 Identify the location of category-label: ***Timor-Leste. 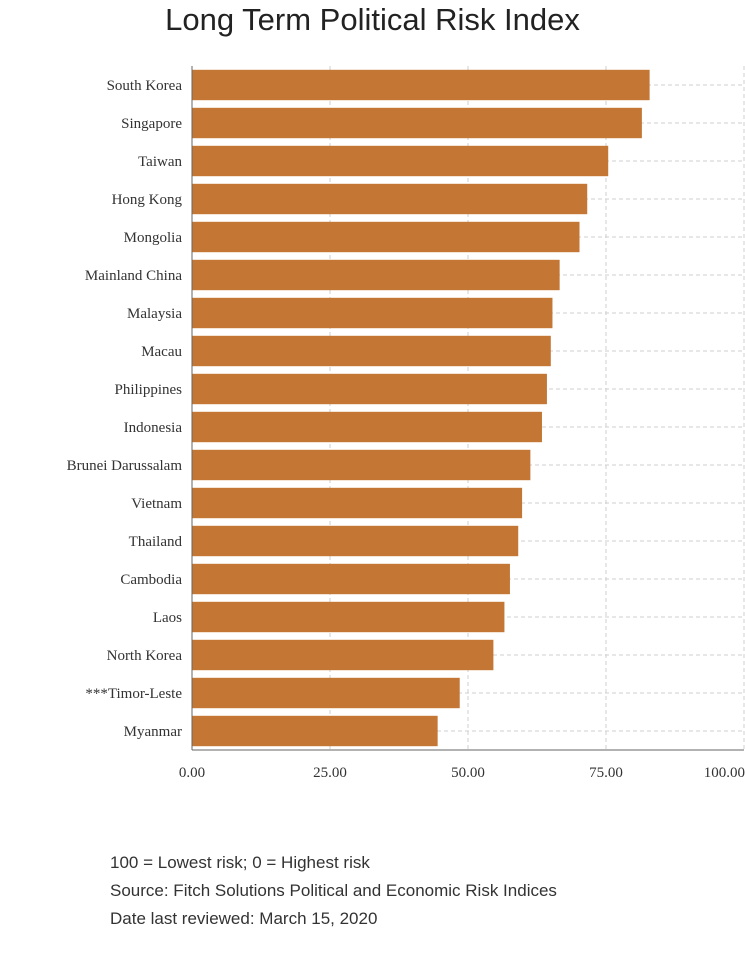
(133, 694).